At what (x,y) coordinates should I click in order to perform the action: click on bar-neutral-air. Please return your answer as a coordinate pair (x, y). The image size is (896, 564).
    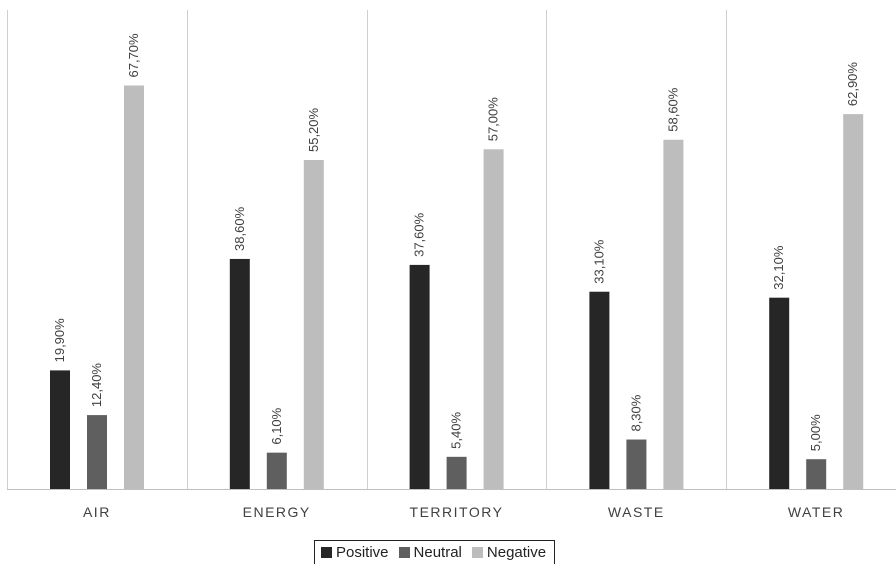
    Looking at the image, I should click on (97, 452).